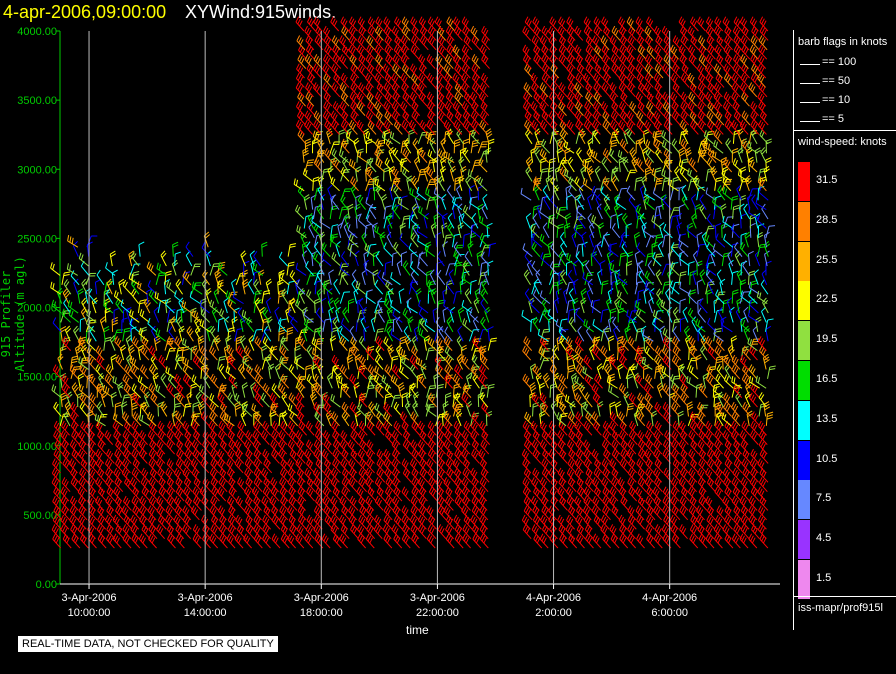 This screenshot has height=674, width=896. I want to click on flag-barb-icon, so click(810, 121).